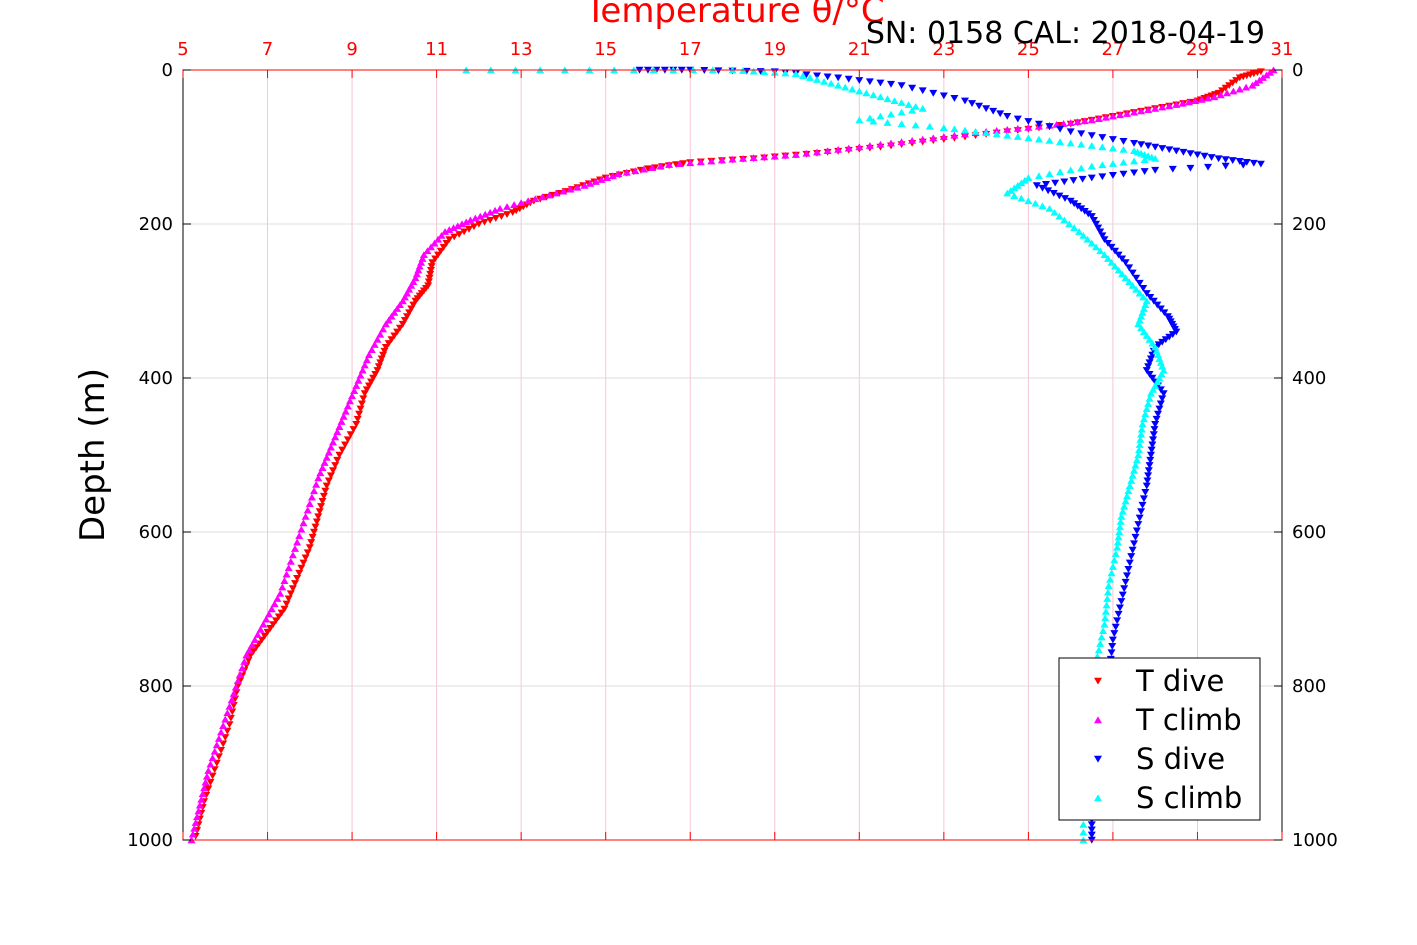 The height and width of the screenshot is (945, 1417). I want to click on x-tick-label: 29, so click(1197, 49).